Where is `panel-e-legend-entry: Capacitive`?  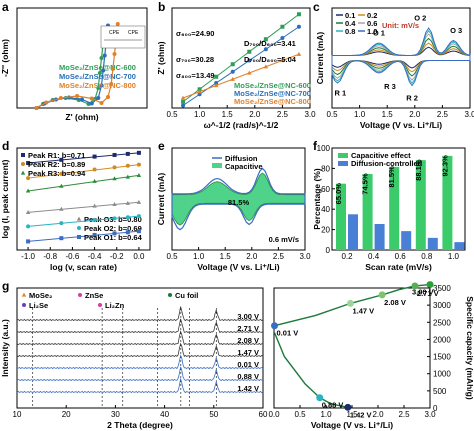 panel-e-legend-entry: Capacitive is located at coordinates (244, 166).